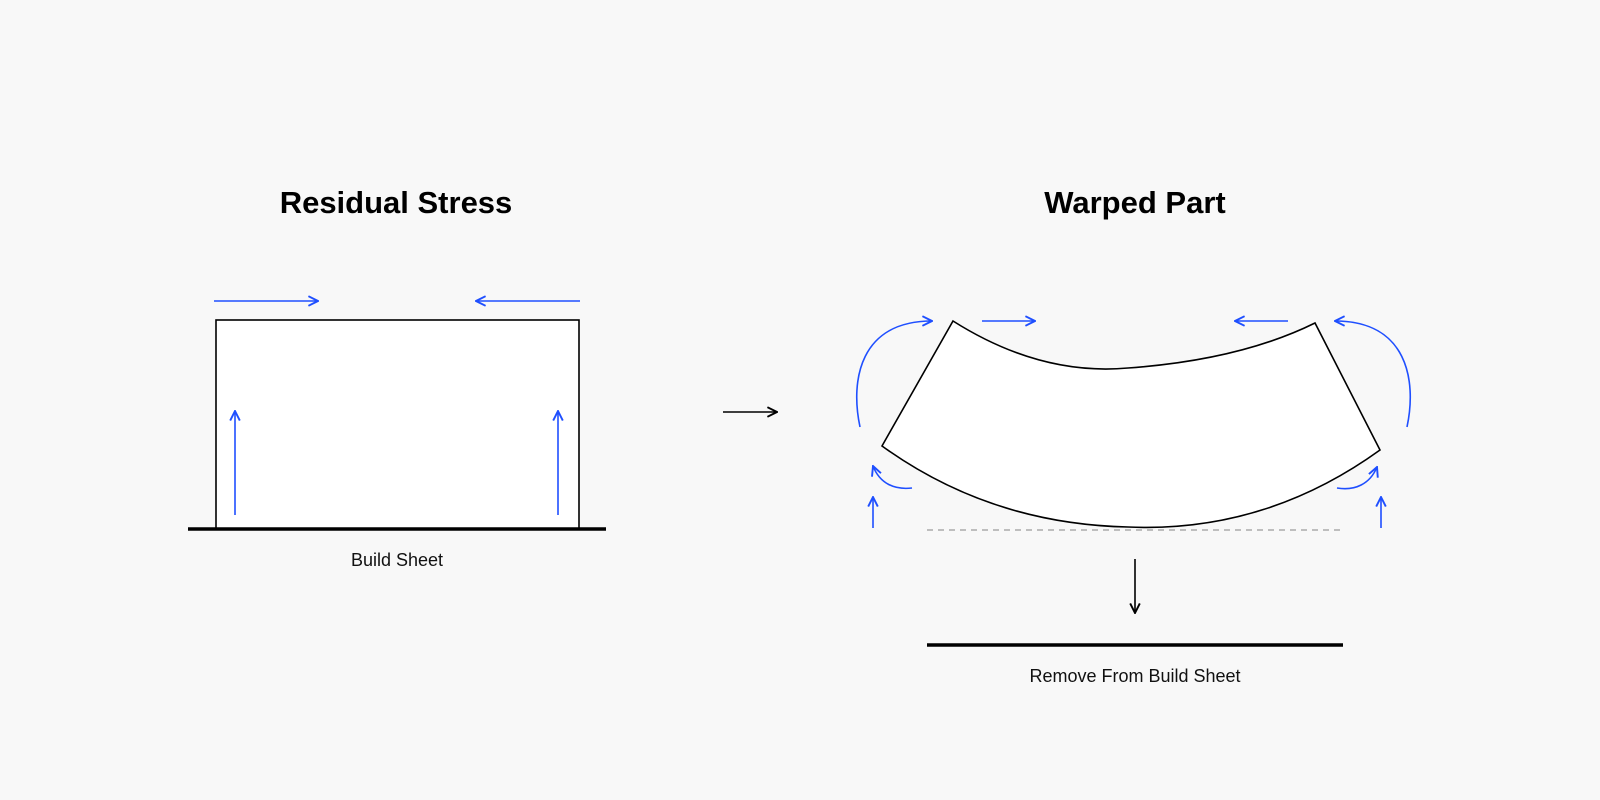 This screenshot has width=1600, height=800. What do you see at coordinates (397, 424) in the screenshot?
I see `part-block` at bounding box center [397, 424].